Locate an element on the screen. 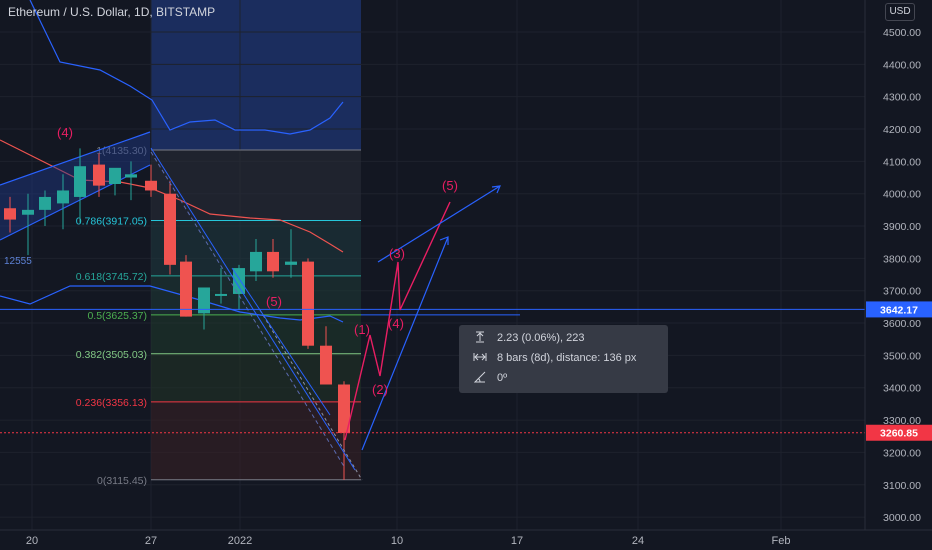  fib-level-label: 1(4135.30) is located at coordinates (121, 151).